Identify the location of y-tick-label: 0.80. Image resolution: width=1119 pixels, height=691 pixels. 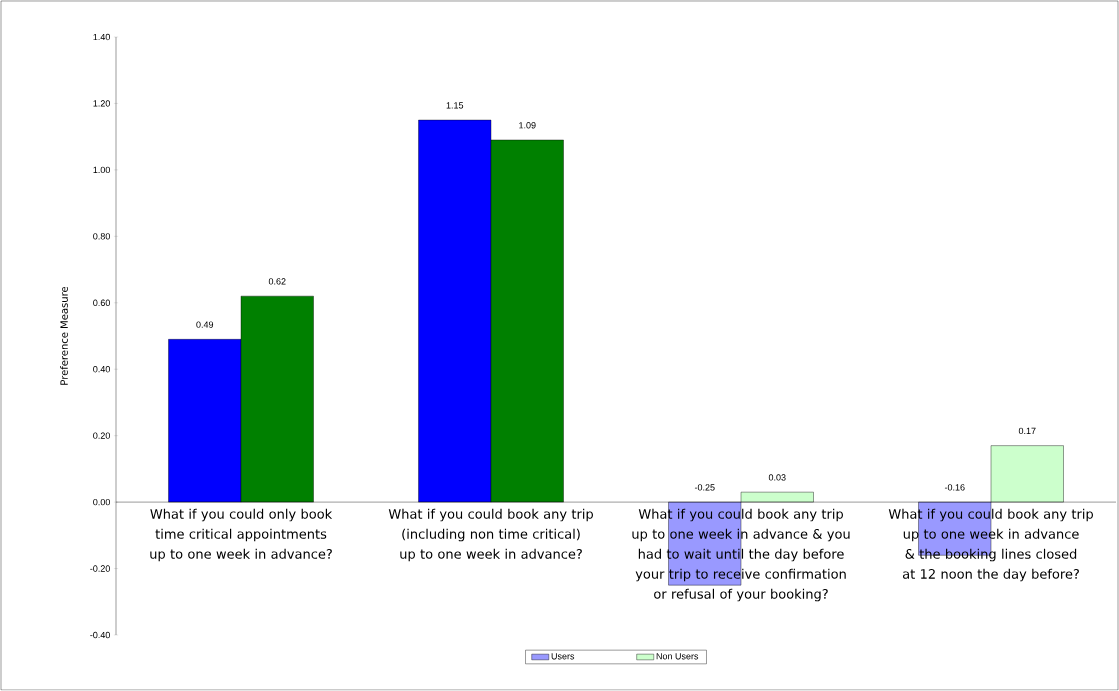
(101, 236).